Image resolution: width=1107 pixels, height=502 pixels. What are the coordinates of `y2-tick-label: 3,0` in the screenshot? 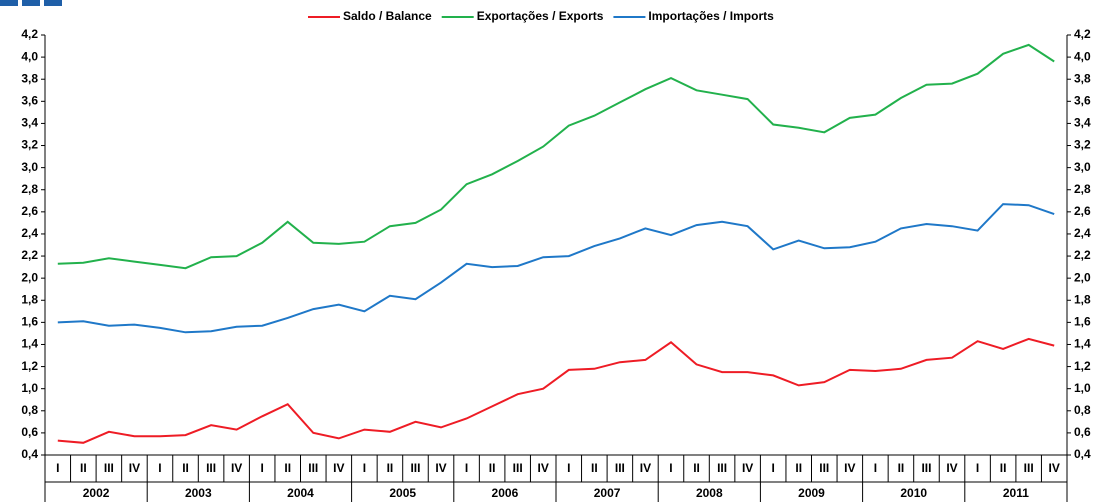 It's located at (1082, 167).